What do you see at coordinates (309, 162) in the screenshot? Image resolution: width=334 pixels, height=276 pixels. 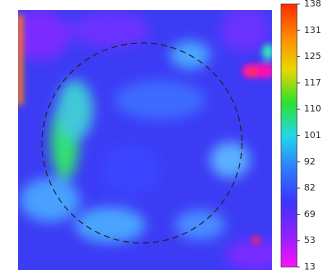 I see `colorbar-tick-label: 92` at bounding box center [309, 162].